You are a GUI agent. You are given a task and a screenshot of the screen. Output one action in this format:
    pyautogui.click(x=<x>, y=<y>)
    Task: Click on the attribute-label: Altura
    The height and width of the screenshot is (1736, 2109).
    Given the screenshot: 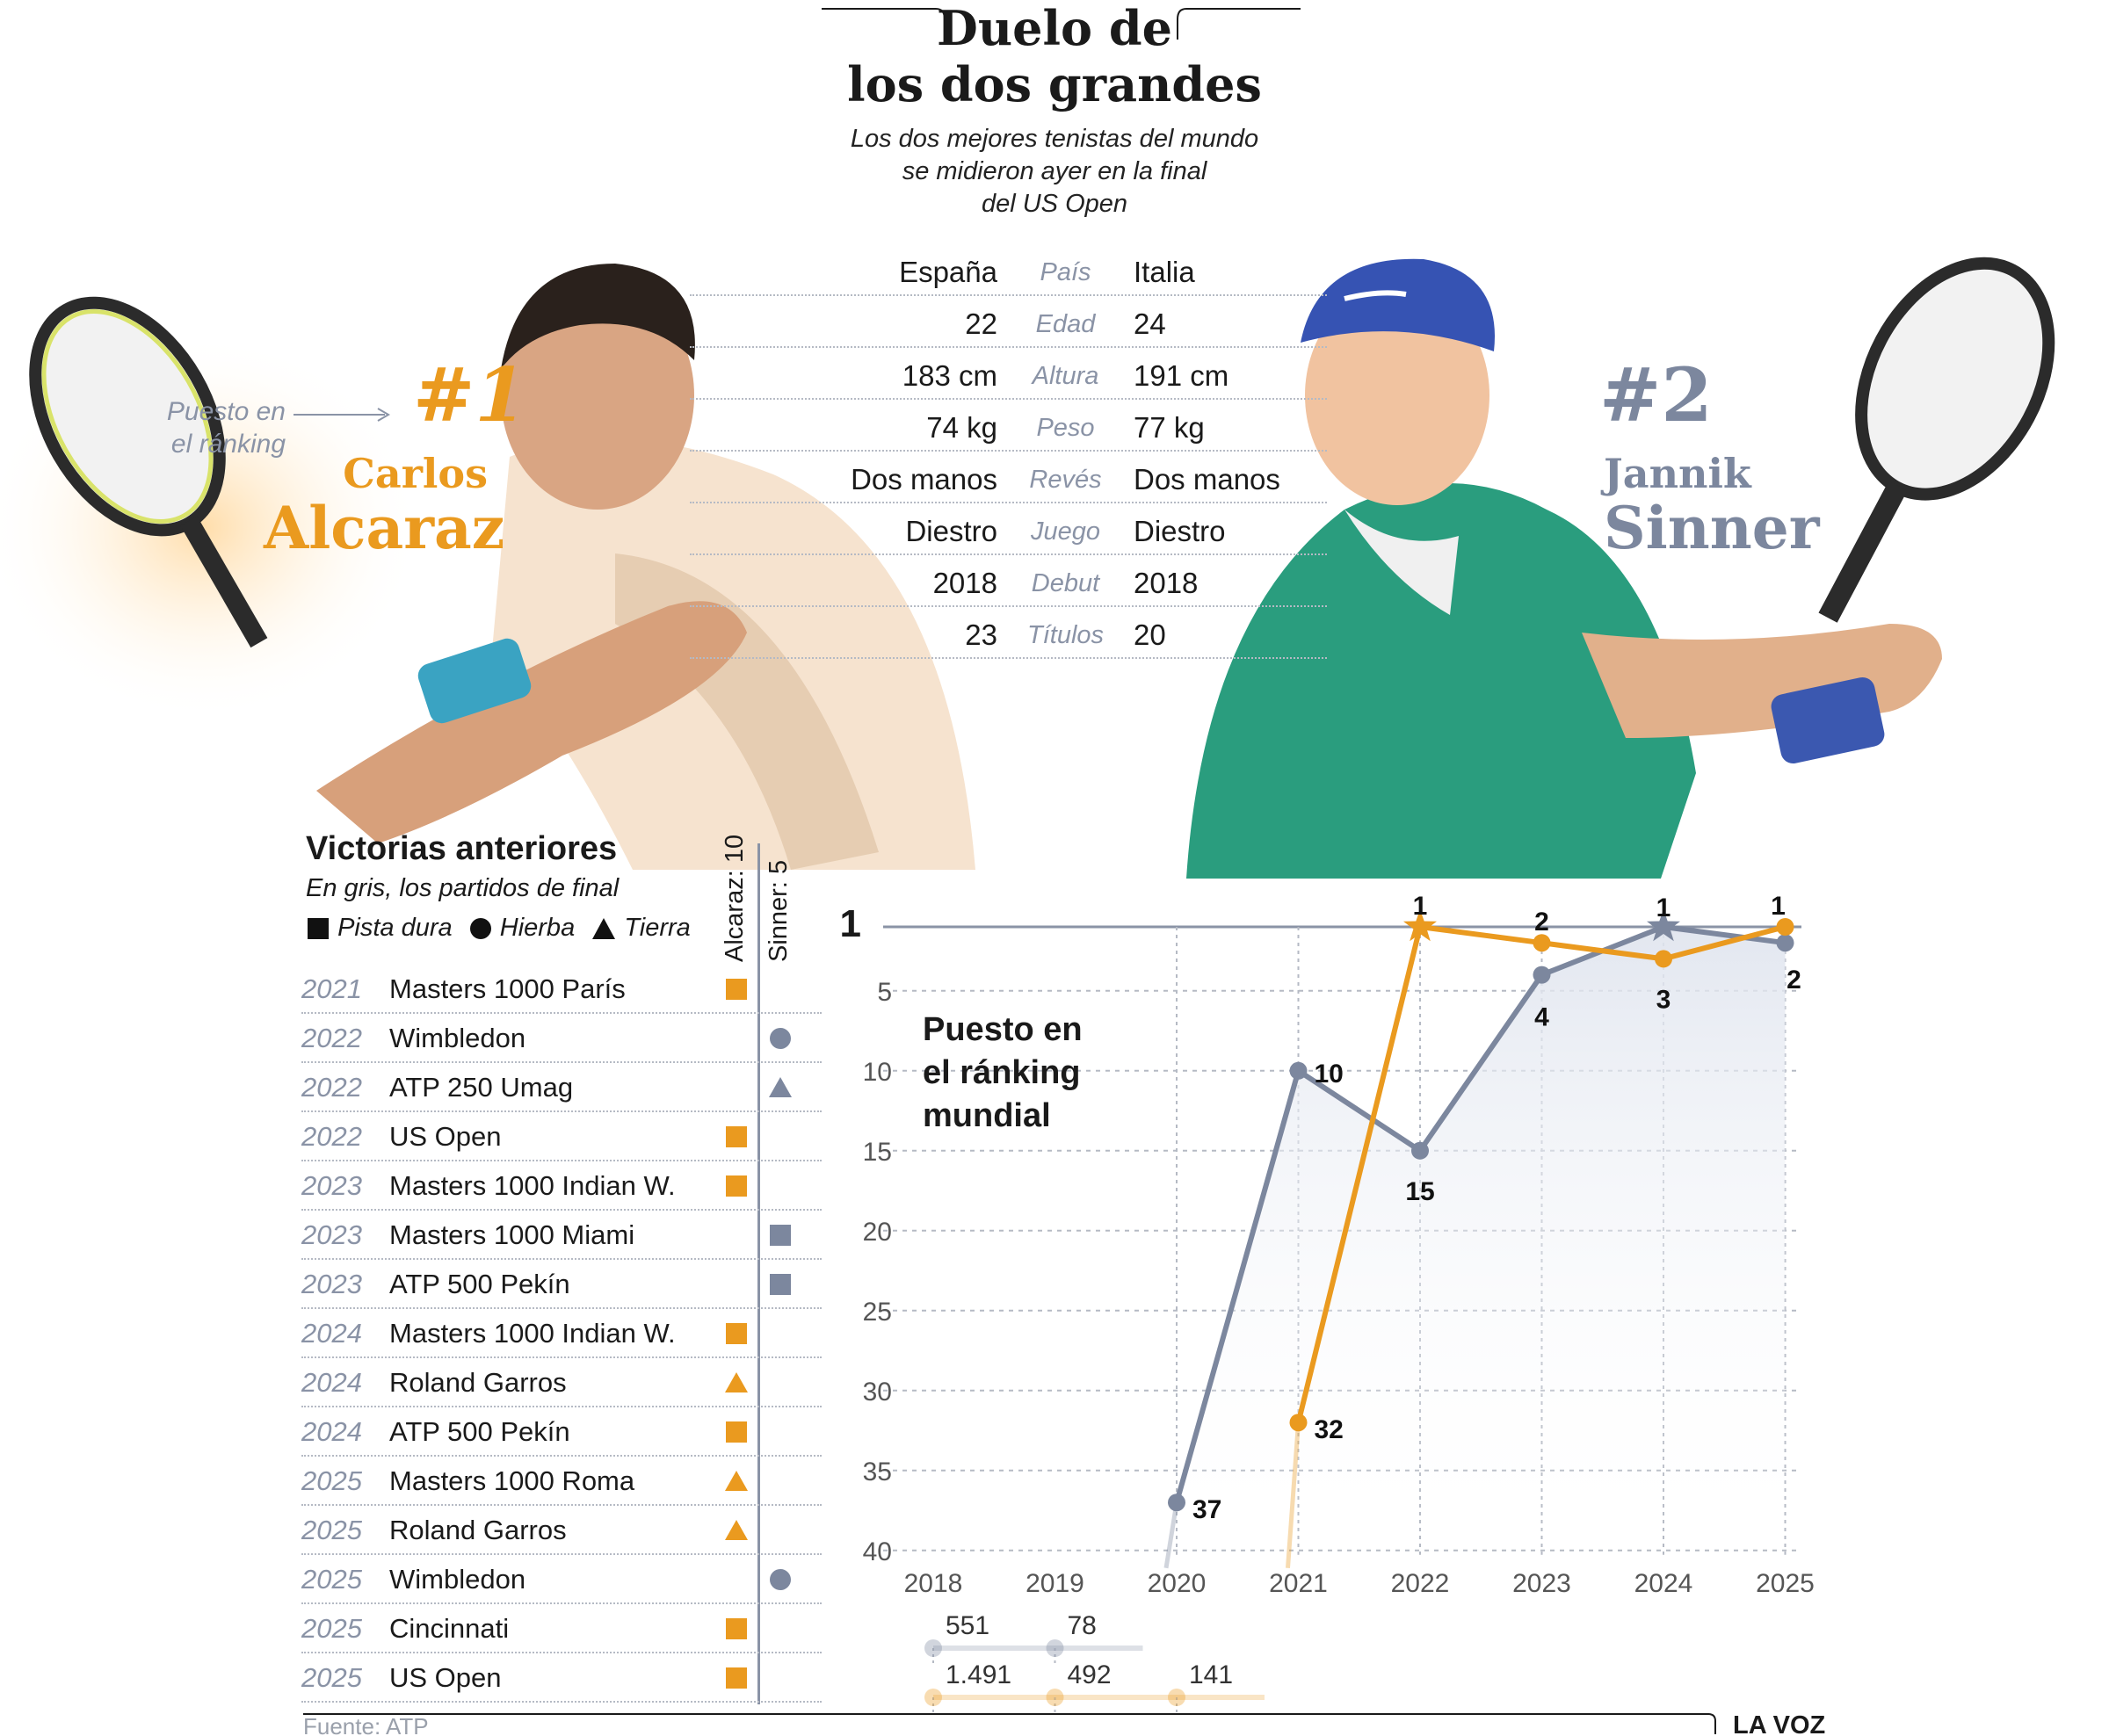 What is the action you would take?
    pyautogui.click(x=1065, y=376)
    